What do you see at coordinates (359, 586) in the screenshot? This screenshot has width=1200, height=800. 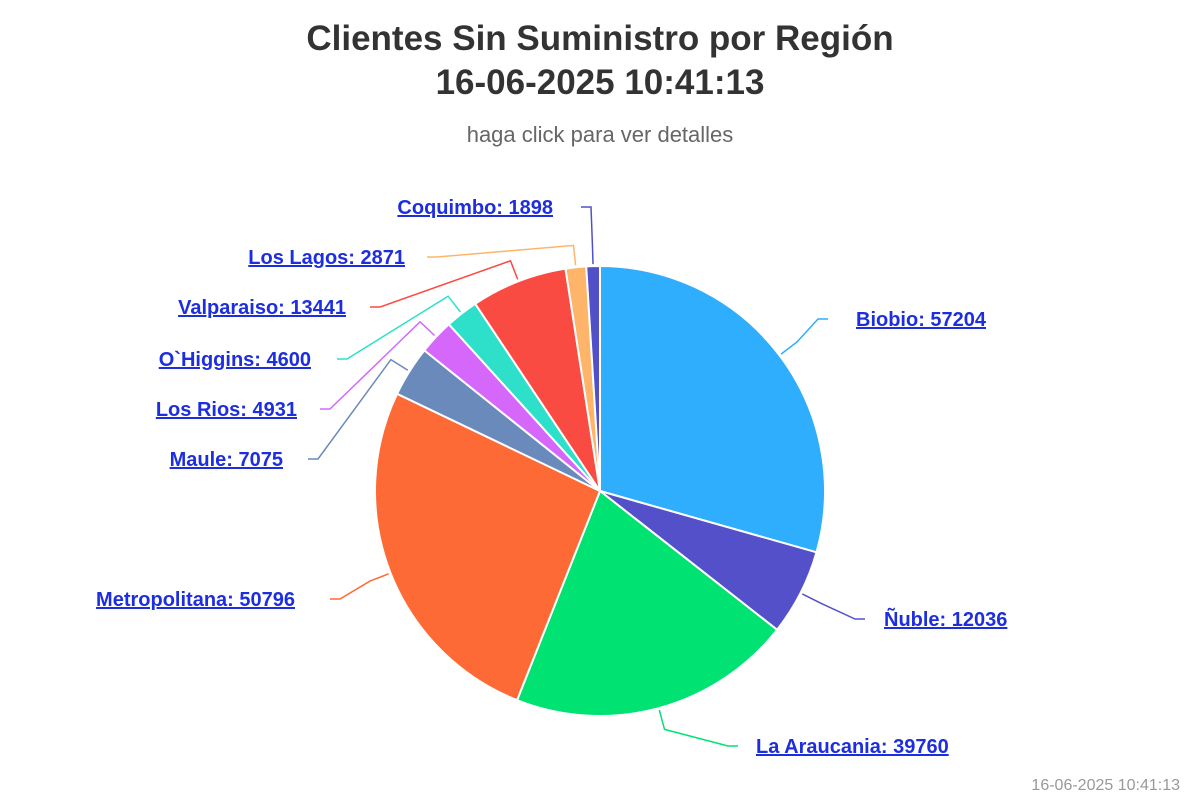 I see `connector-metropolitana` at bounding box center [359, 586].